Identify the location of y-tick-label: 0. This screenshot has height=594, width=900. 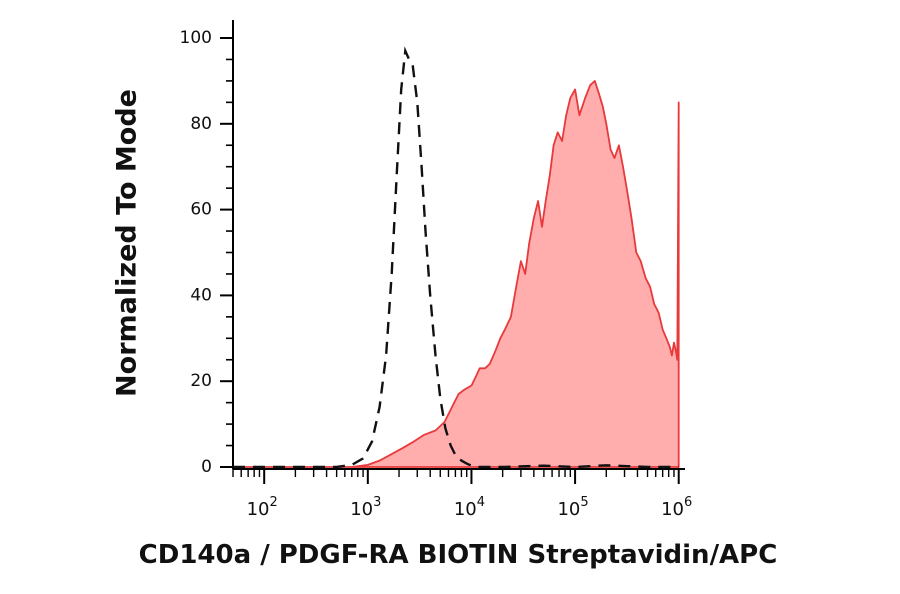
(206, 467).